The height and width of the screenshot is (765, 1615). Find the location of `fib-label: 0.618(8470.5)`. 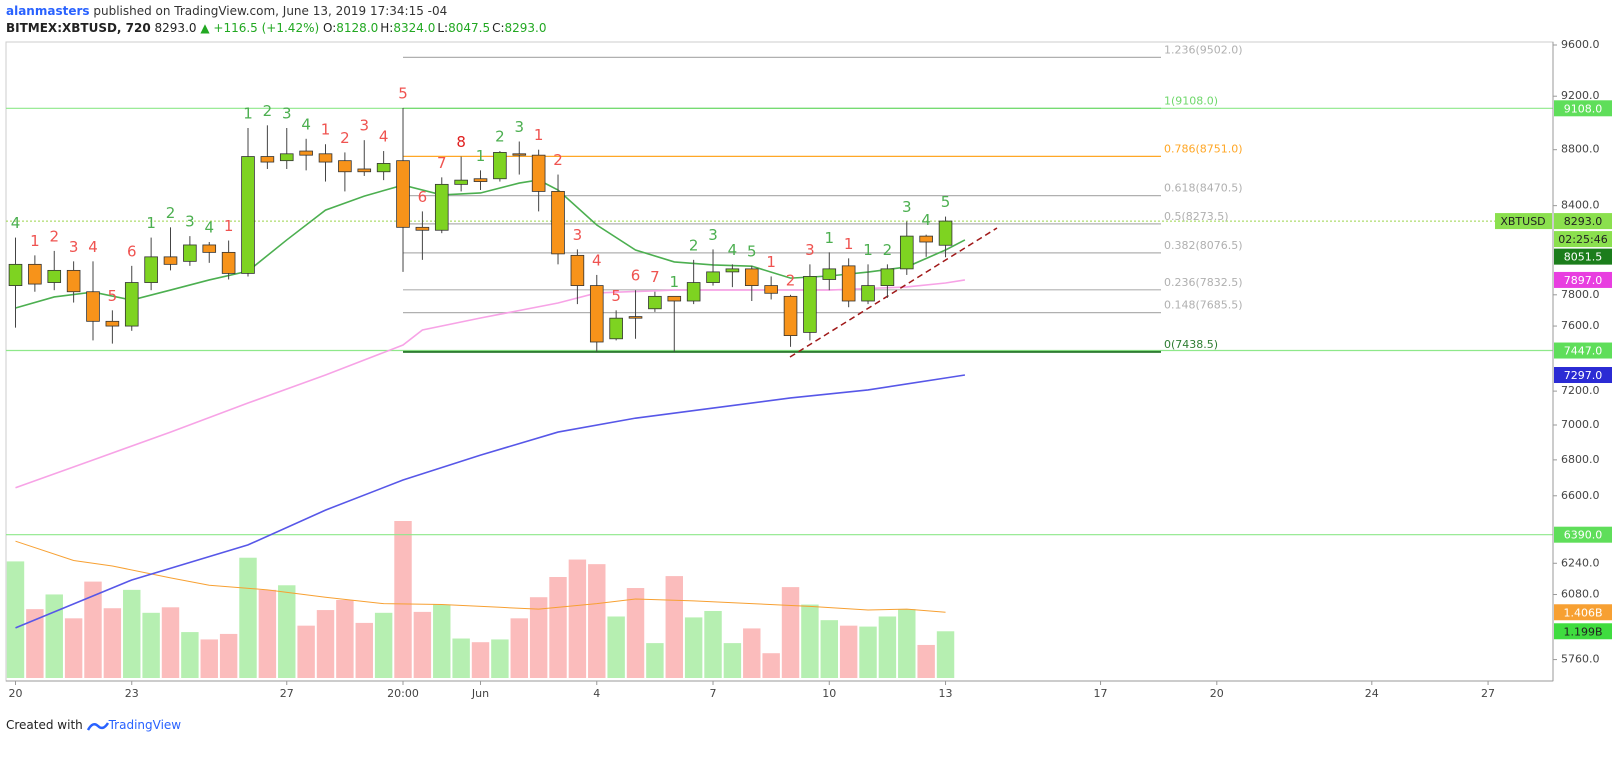

fib-label: 0.618(8470.5) is located at coordinates (1203, 188).